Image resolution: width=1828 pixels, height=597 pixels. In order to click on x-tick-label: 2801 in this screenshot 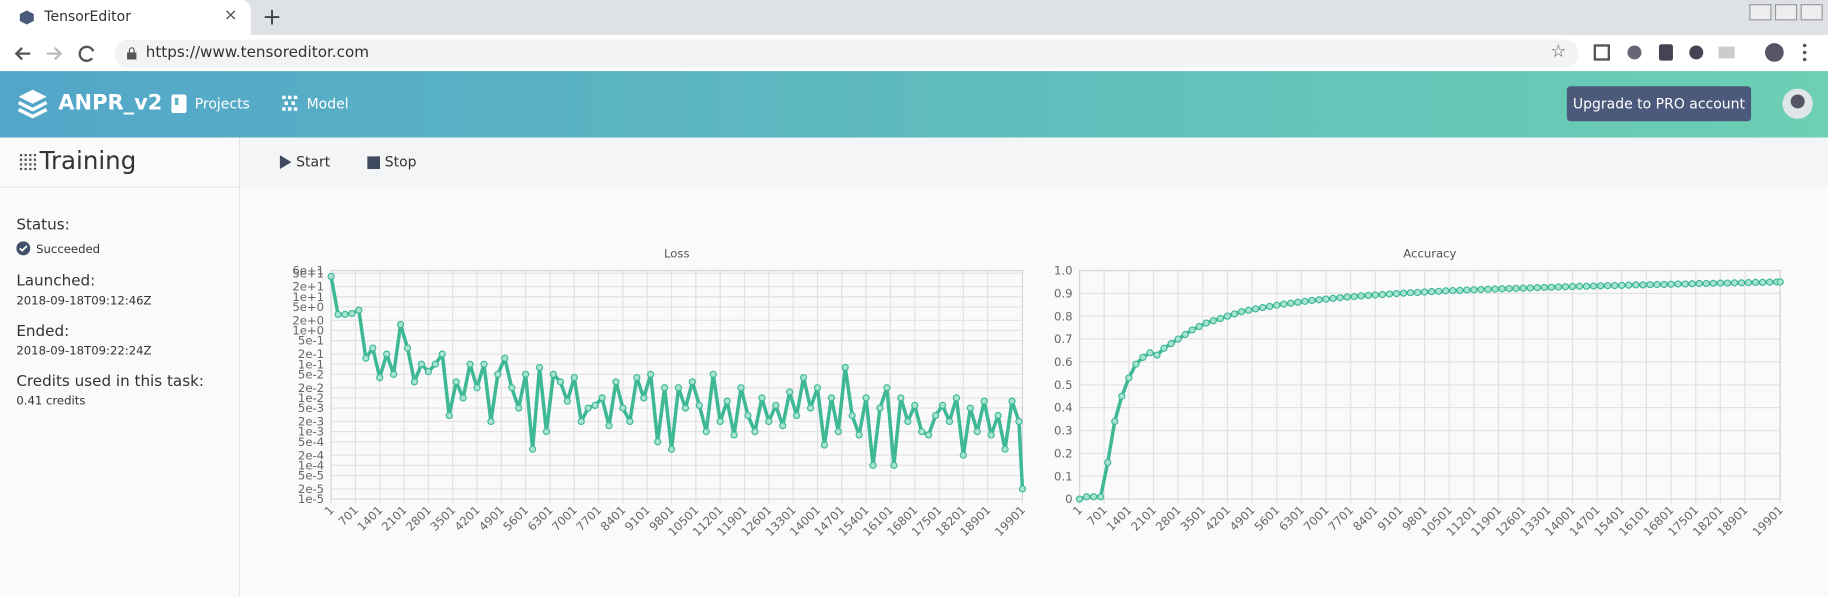, I will do `click(1168, 518)`.